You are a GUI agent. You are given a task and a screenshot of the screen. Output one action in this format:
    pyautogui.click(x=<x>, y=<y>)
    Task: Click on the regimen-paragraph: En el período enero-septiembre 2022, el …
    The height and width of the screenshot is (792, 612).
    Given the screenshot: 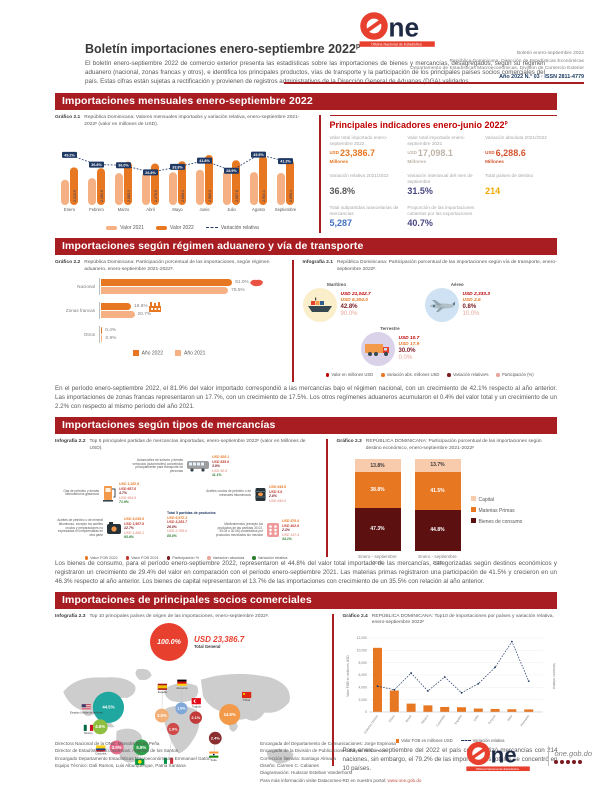 What is the action you would take?
    pyautogui.click(x=306, y=397)
    